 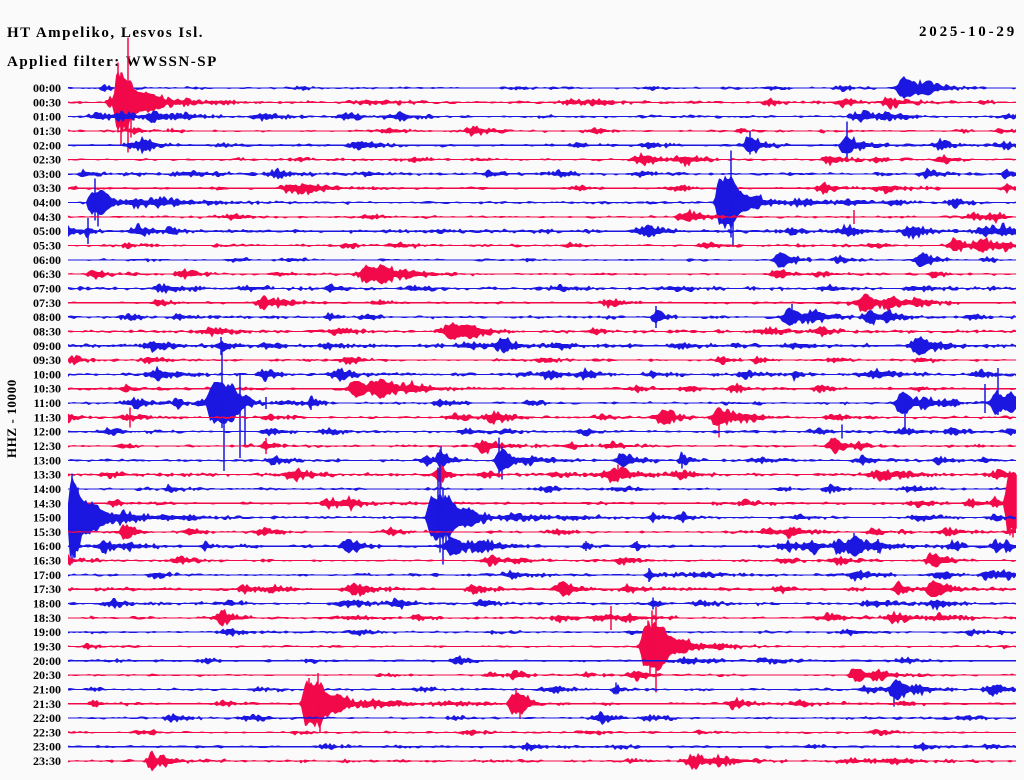 I want to click on svg-text: 10:00, so click(x=47, y=374).